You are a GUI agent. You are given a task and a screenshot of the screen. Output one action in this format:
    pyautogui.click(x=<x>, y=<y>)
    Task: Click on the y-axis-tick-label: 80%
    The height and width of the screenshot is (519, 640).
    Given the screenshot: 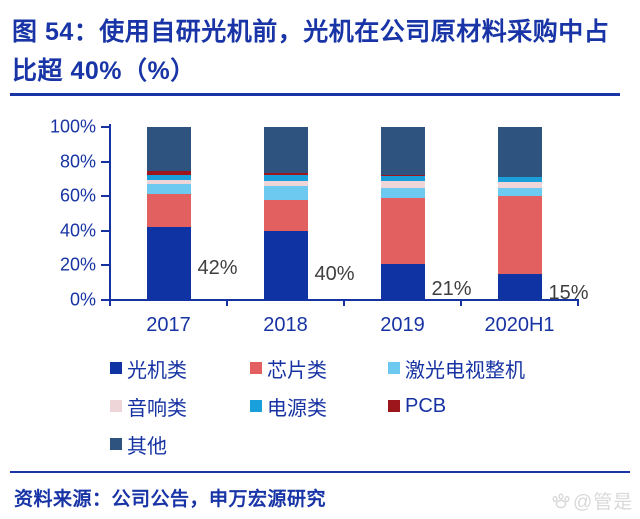 What is the action you would take?
    pyautogui.click(x=77, y=161)
    